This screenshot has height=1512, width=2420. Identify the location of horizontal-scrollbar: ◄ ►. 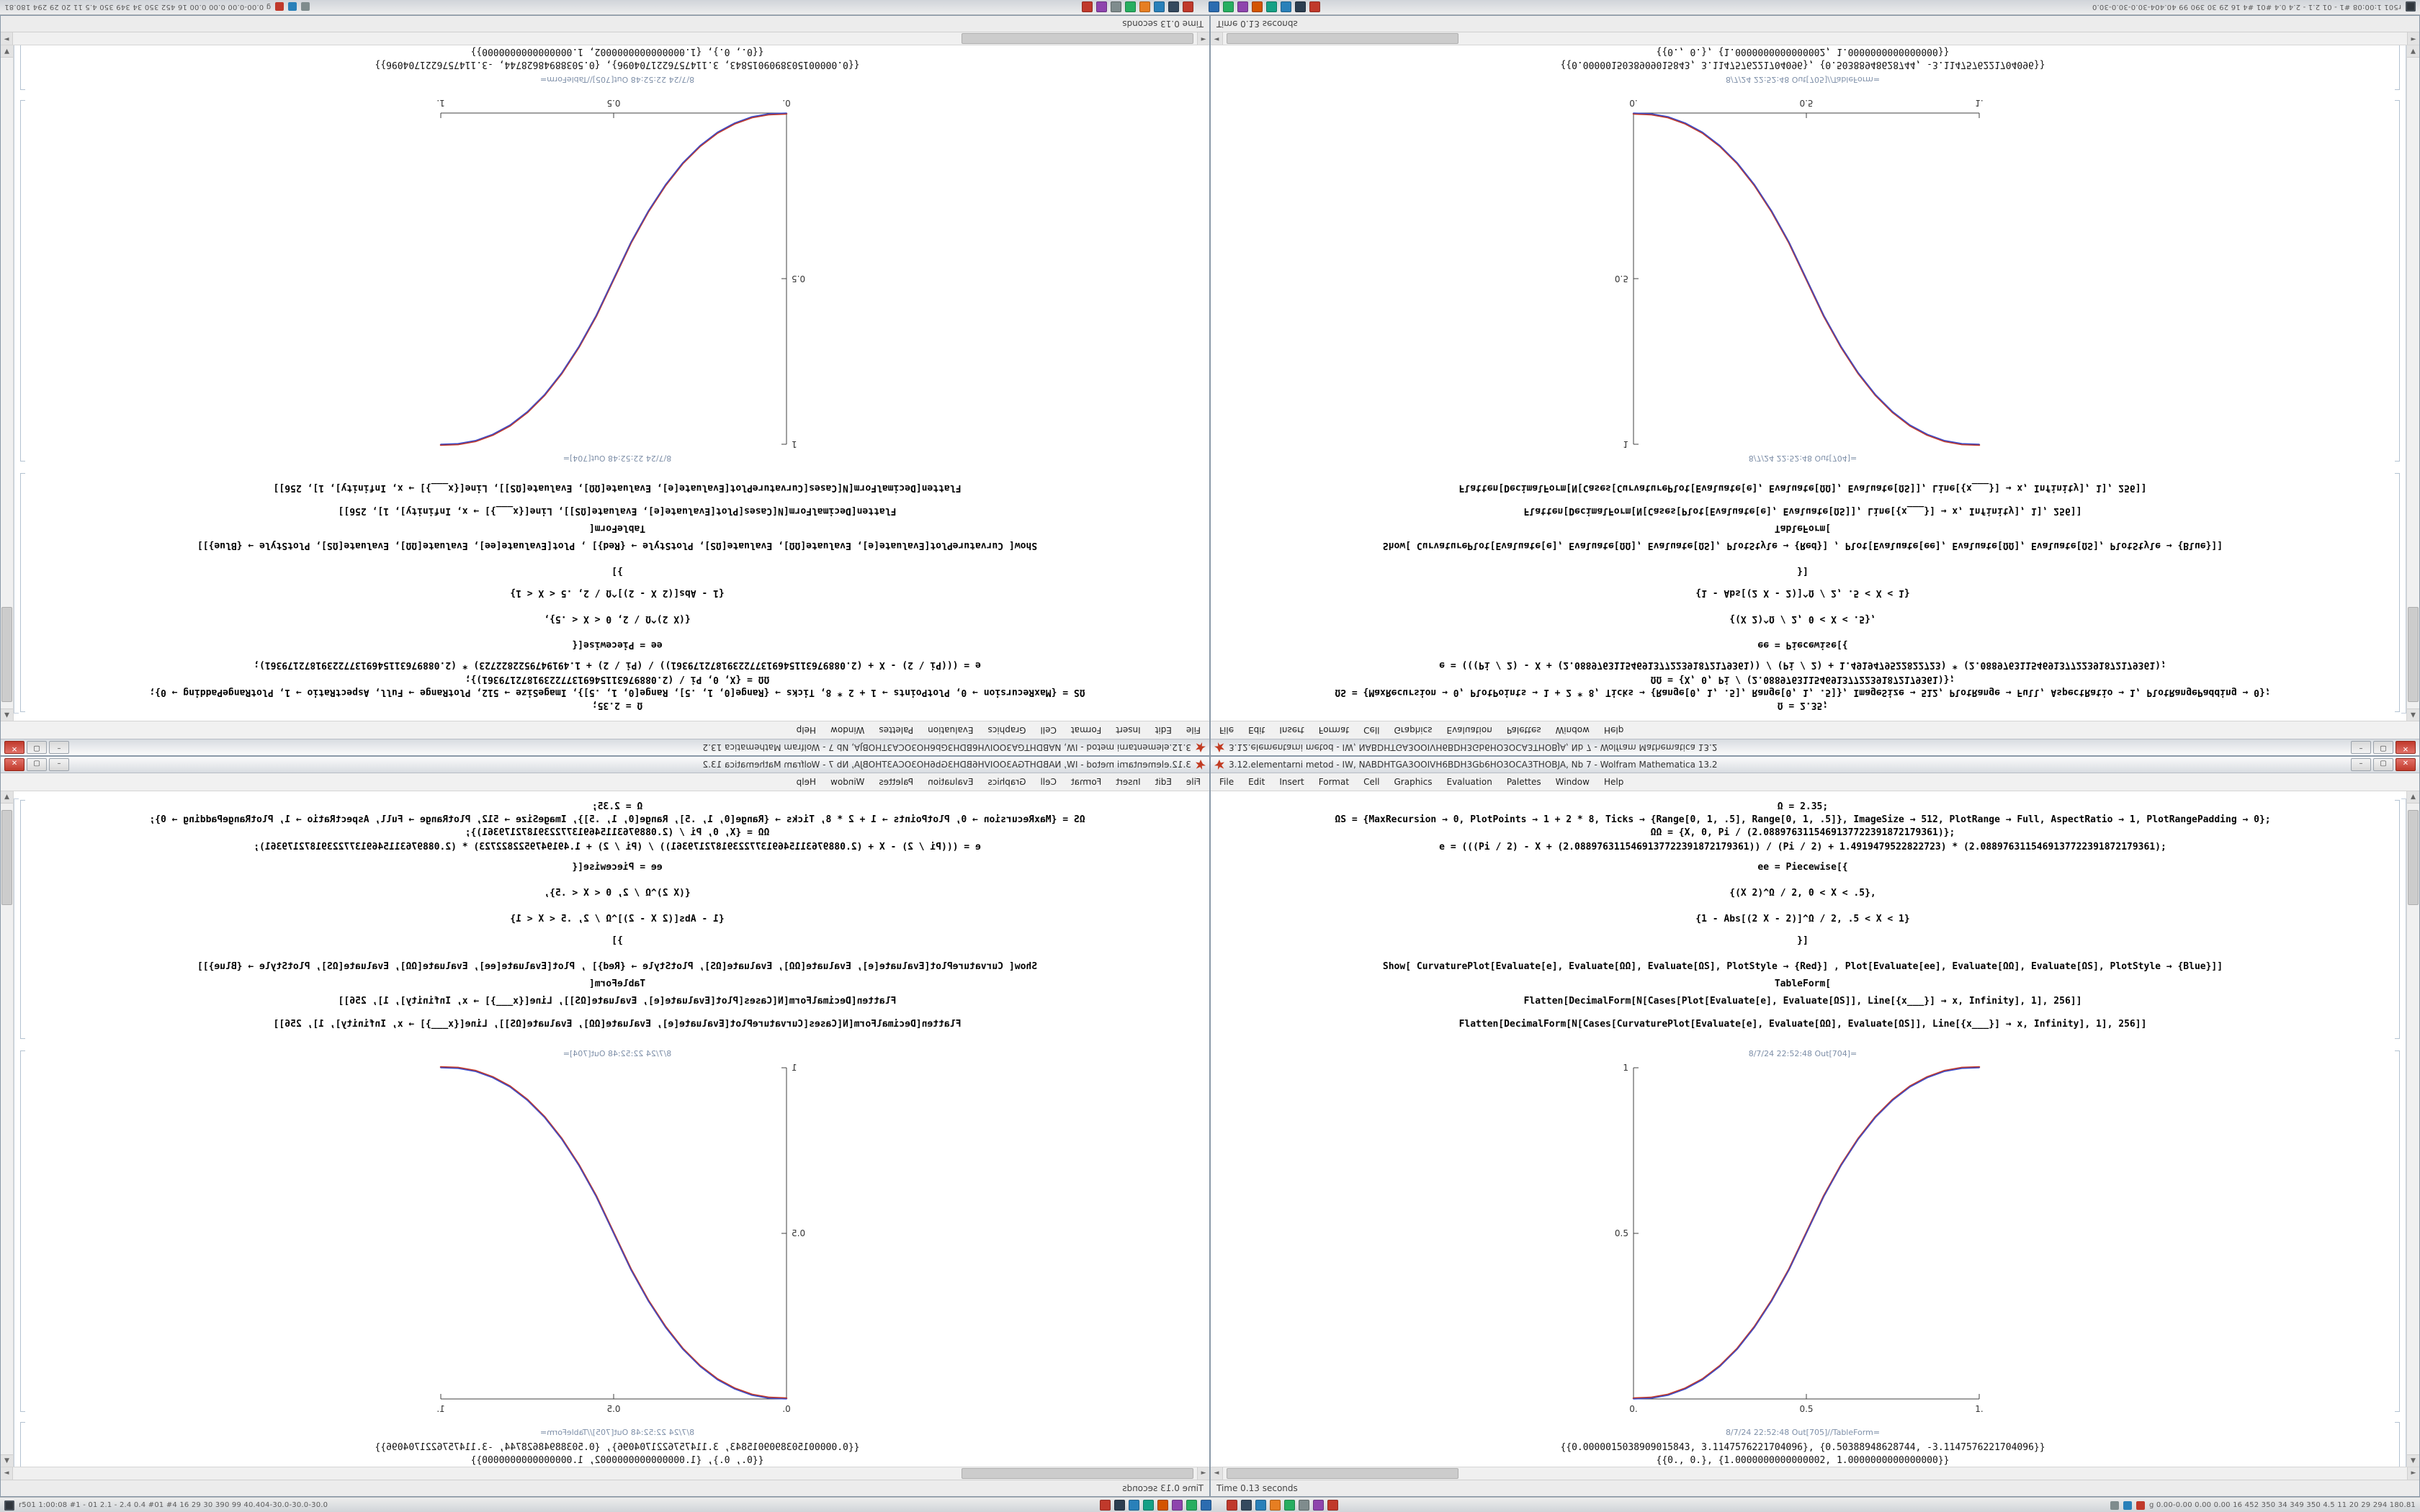
(1815, 1473).